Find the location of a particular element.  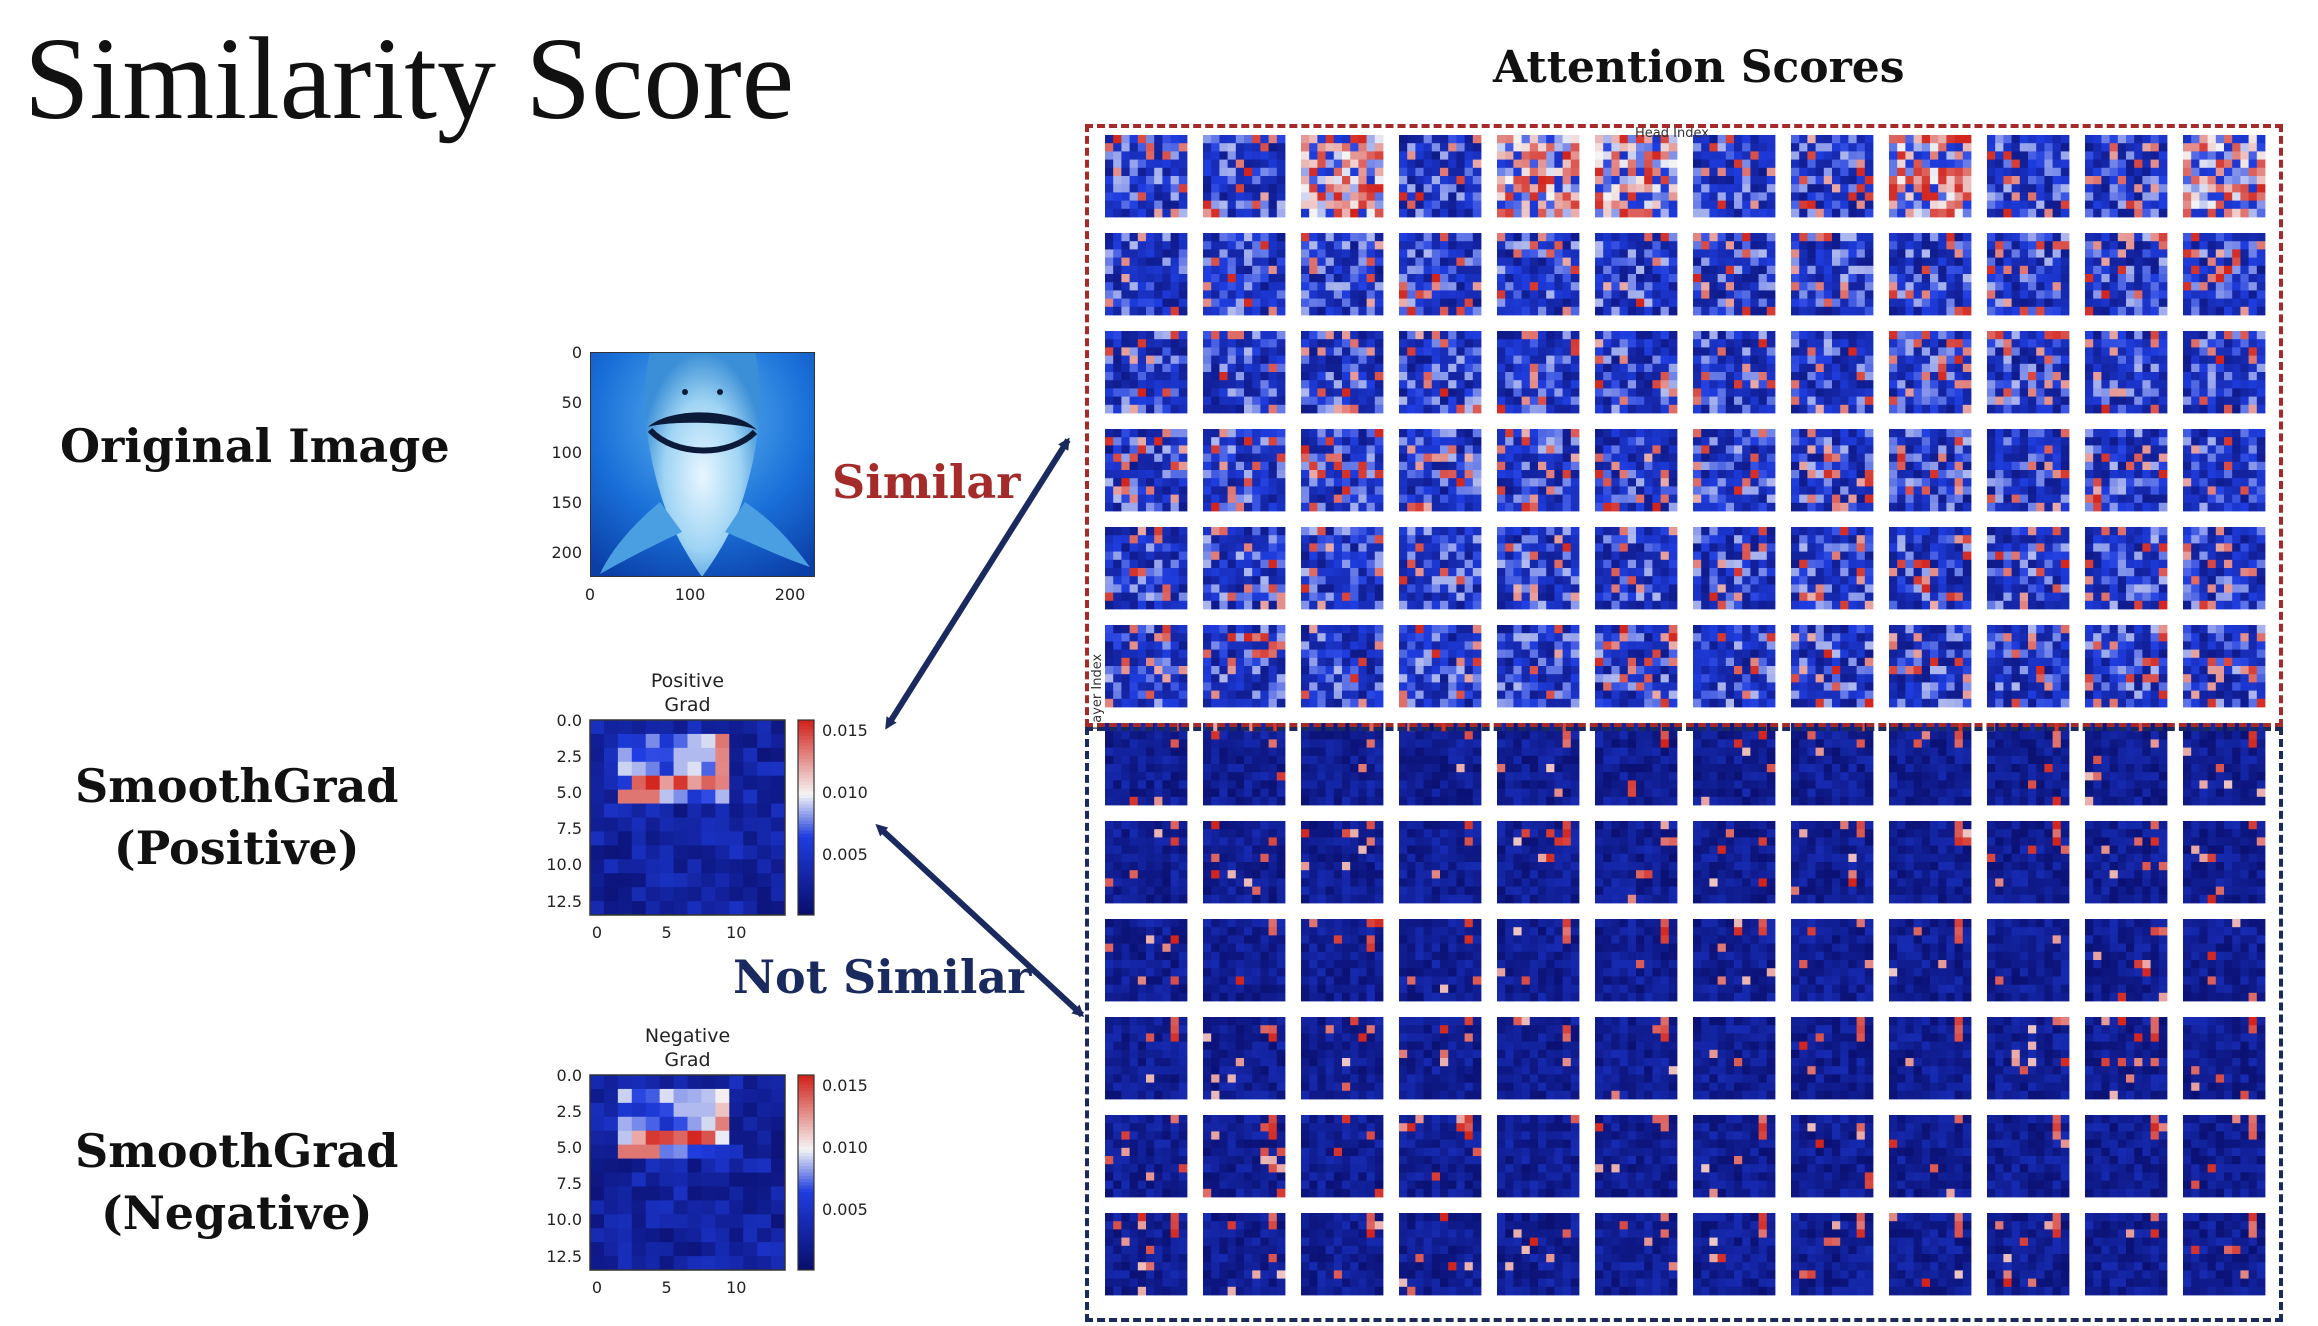

label-smoothgrad-positive: SmoothGrad (Positive) is located at coordinates (236, 817).